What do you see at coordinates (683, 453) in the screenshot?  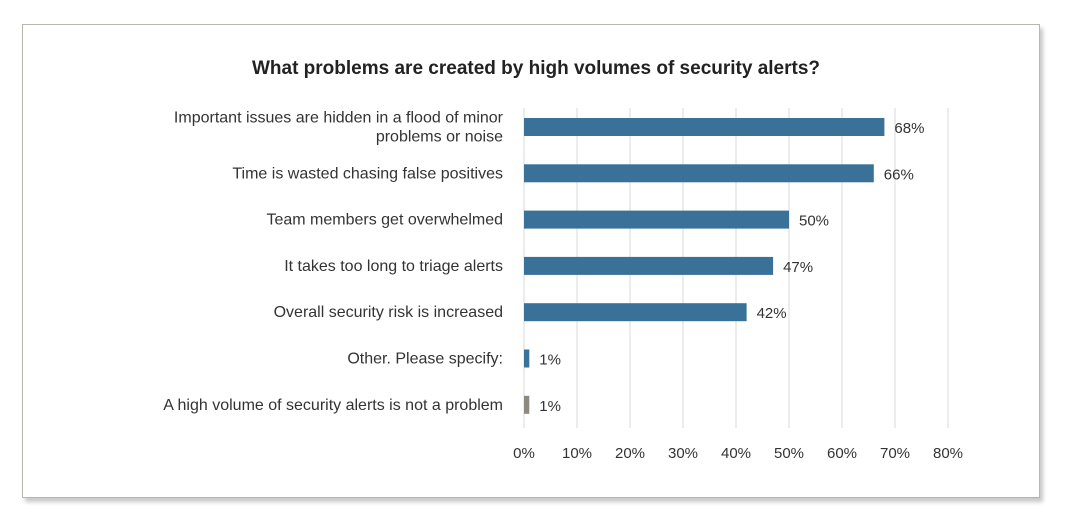 I see `x-tick-label: 30%` at bounding box center [683, 453].